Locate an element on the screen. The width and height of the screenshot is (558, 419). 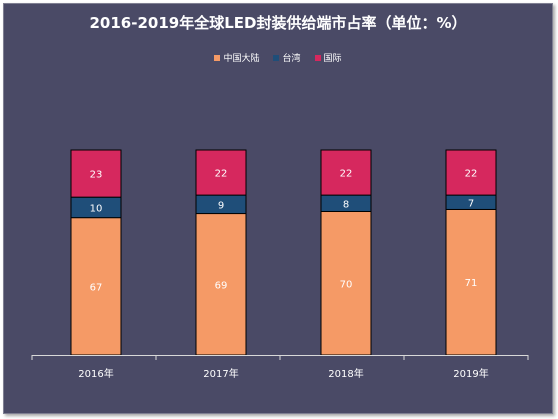
chart-title: 2016-2019年全球LED封装供给端市占率（单位：%） is located at coordinates (278, 23).